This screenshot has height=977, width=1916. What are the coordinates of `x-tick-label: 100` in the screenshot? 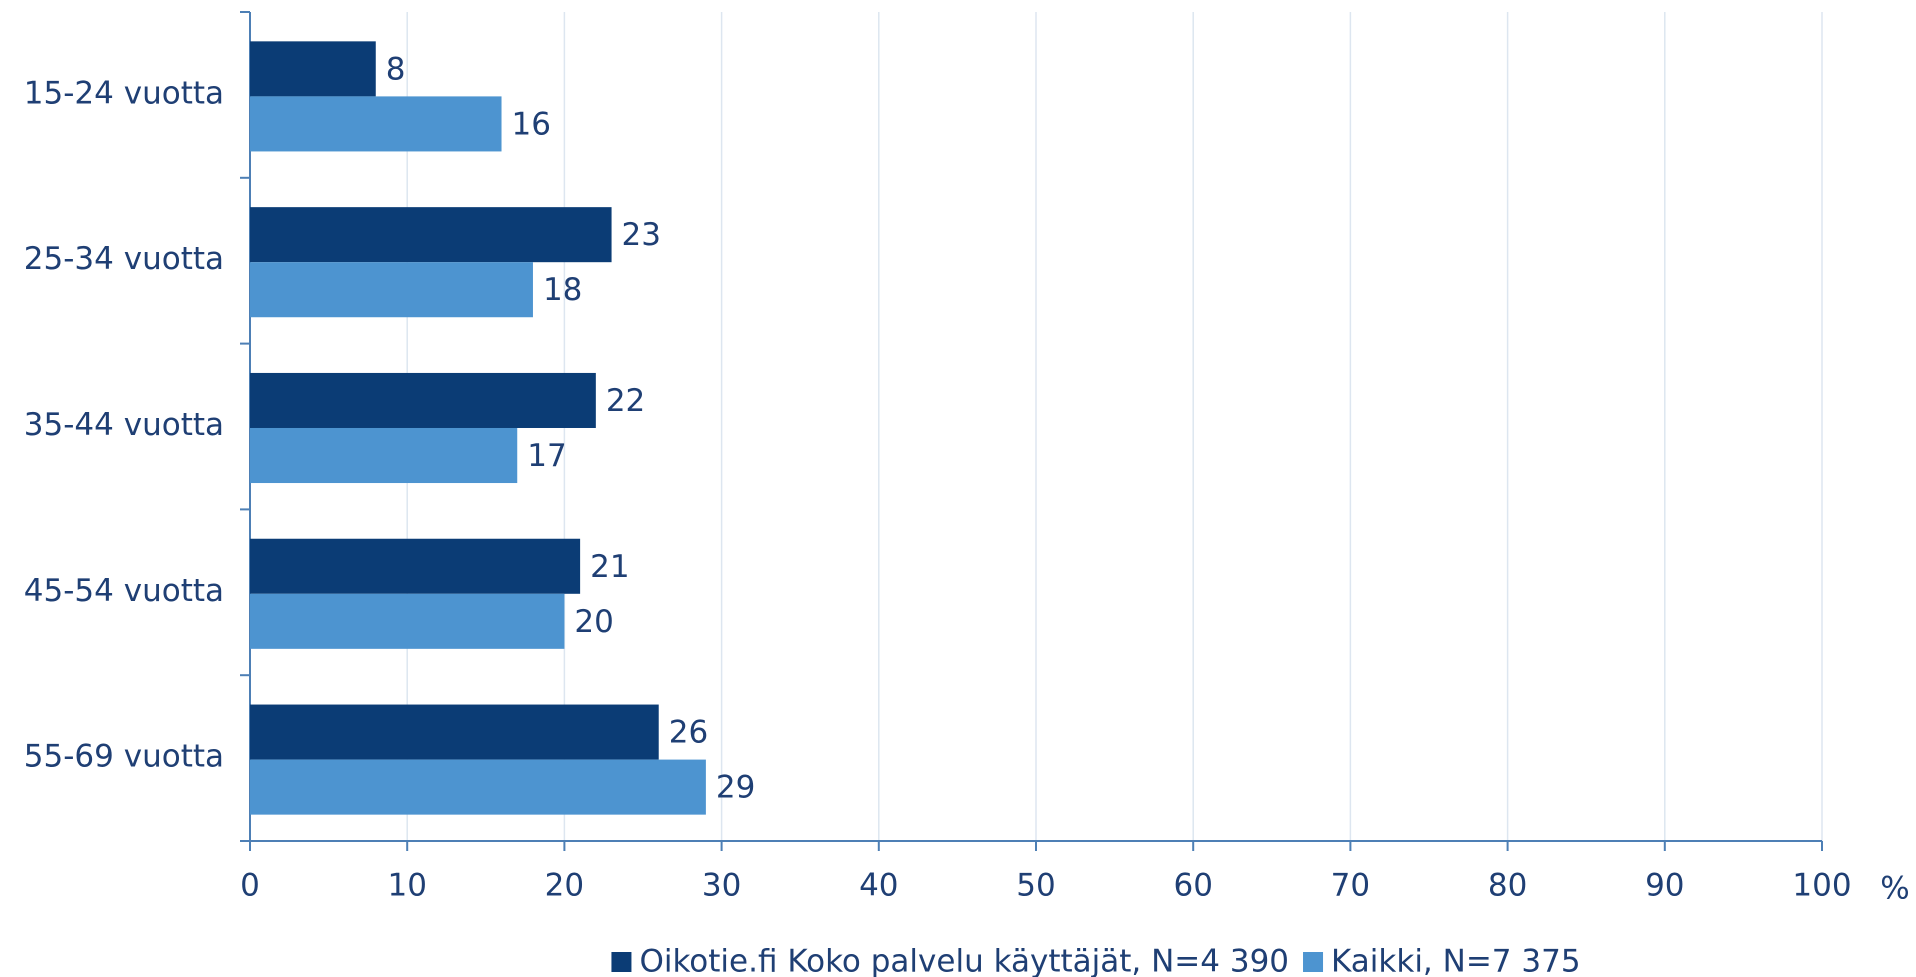 It's located at (1821, 886).